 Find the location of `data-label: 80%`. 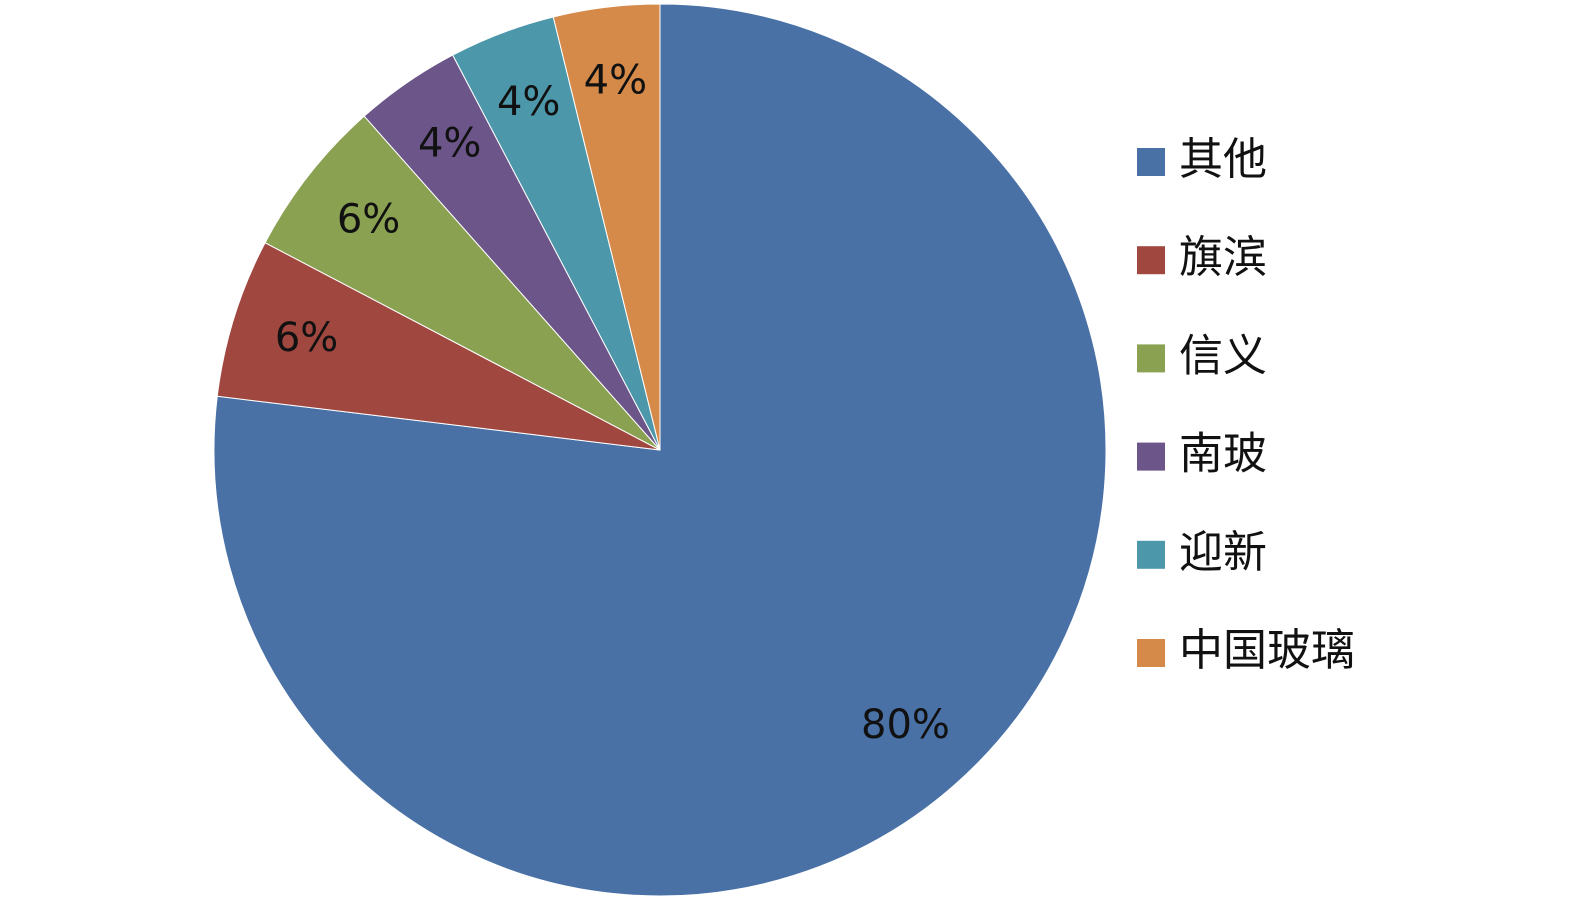

data-label: 80% is located at coordinates (905, 725).